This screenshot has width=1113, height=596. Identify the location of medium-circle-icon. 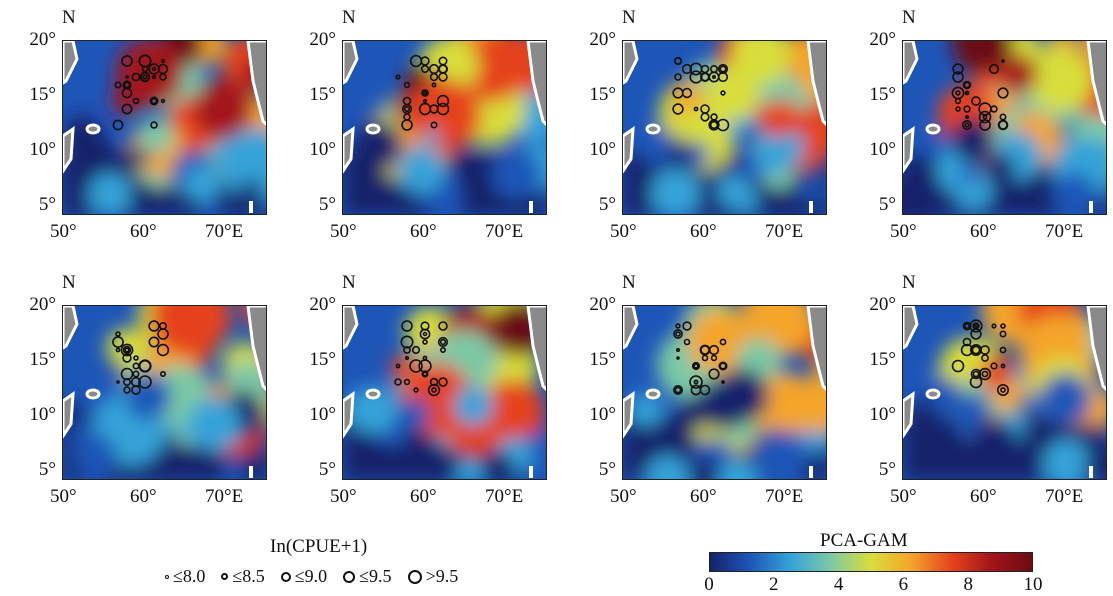
(285, 576).